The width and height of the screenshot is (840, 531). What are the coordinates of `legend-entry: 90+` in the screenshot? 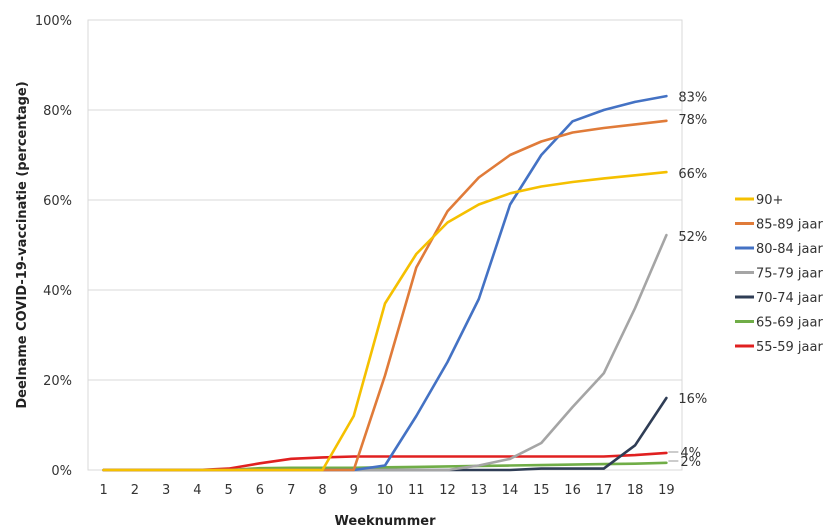 It's located at (769, 200).